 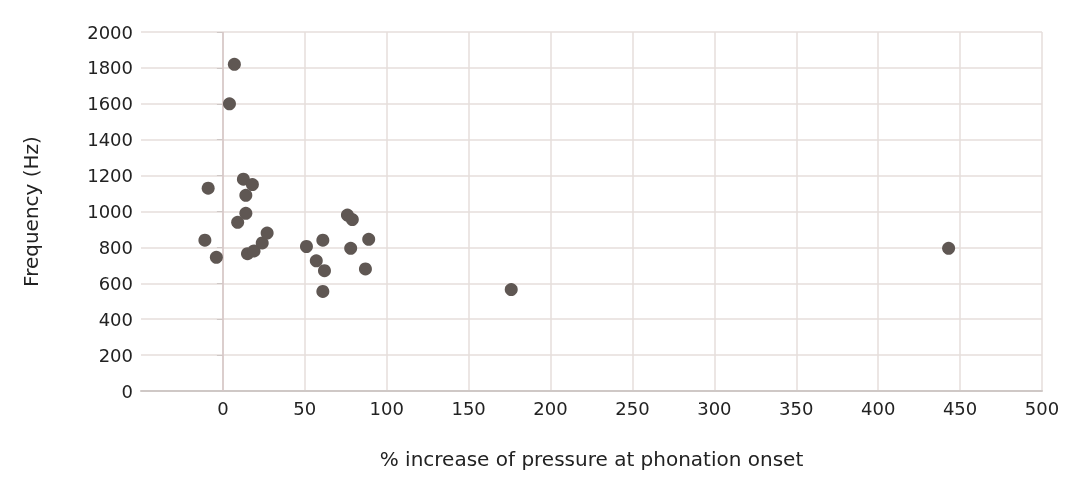 What do you see at coordinates (468, 408) in the screenshot?
I see `x-tick-label: 150` at bounding box center [468, 408].